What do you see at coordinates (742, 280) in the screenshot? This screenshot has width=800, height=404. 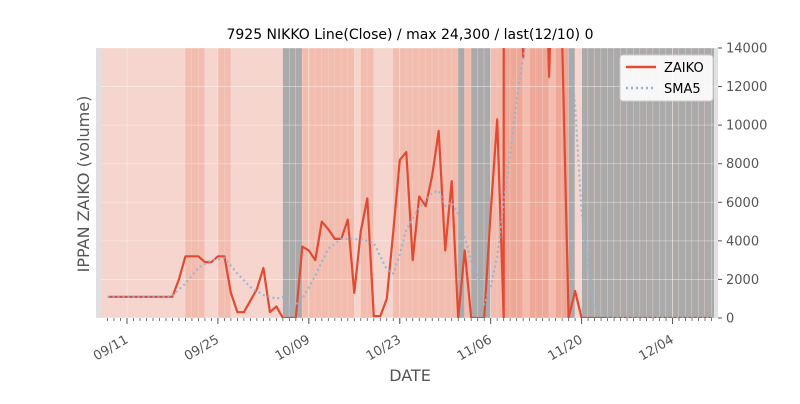 I see `y-tick-label: 2000` at bounding box center [742, 280].